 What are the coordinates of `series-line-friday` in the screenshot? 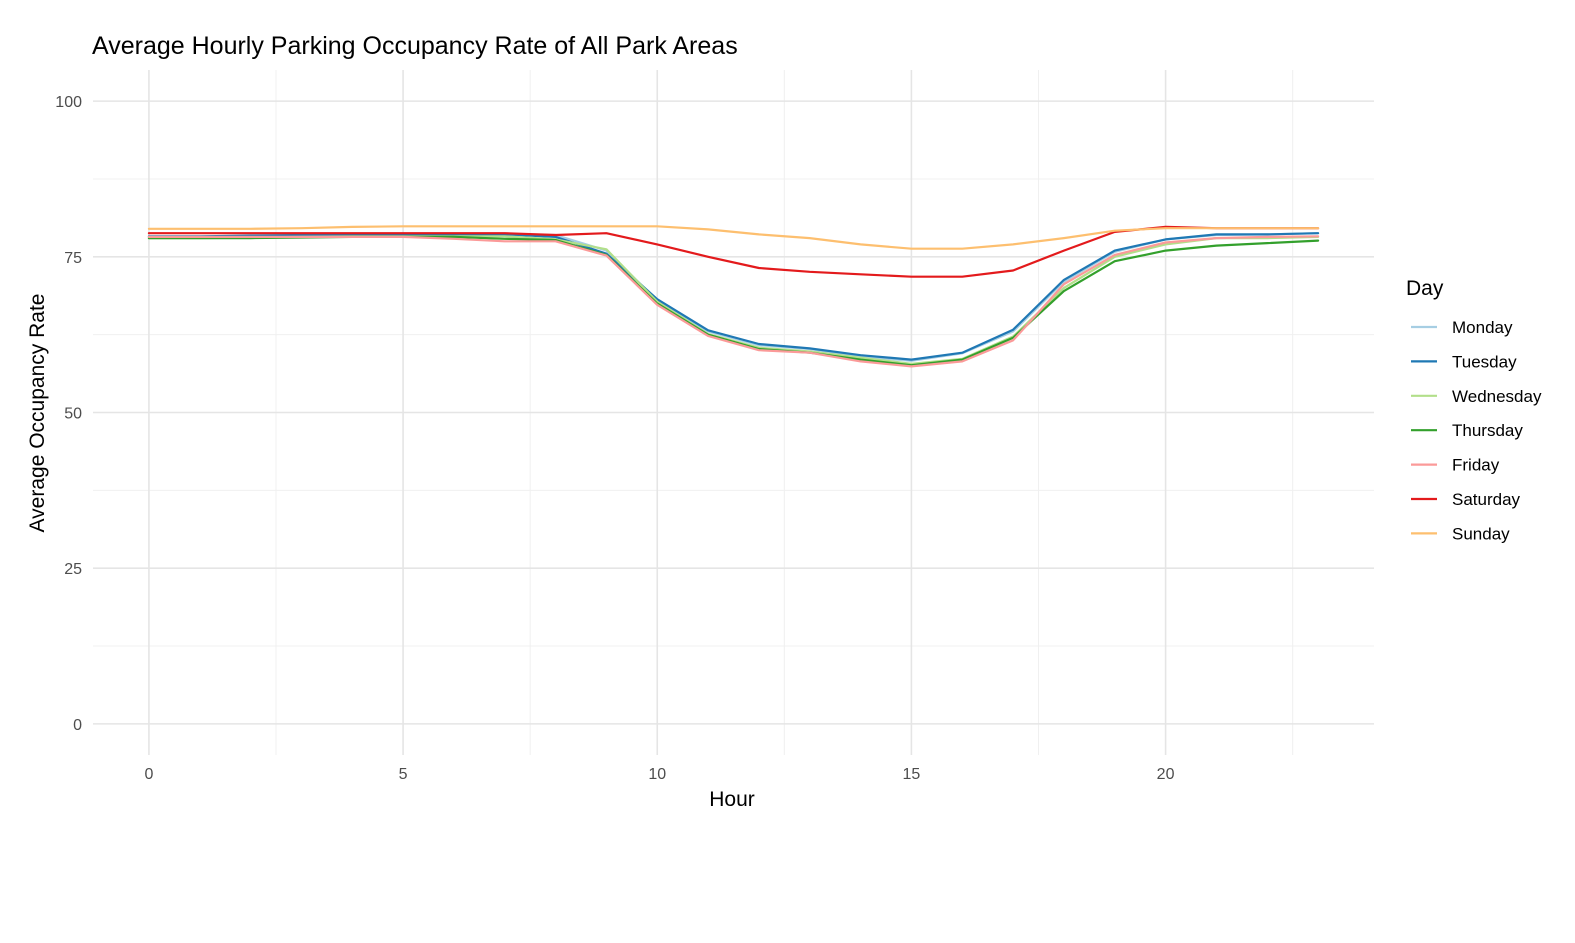 It's located at (733, 301).